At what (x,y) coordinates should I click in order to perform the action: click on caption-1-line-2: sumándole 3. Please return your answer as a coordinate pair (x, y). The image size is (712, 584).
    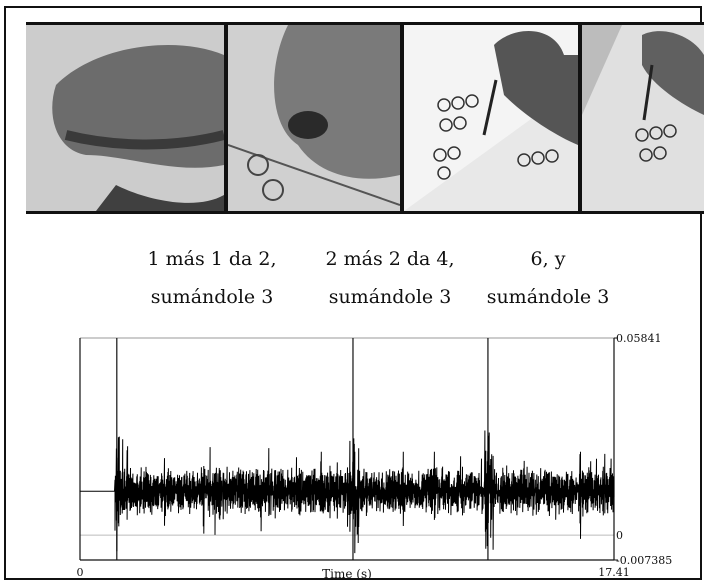
    Looking at the image, I should click on (212, 297).